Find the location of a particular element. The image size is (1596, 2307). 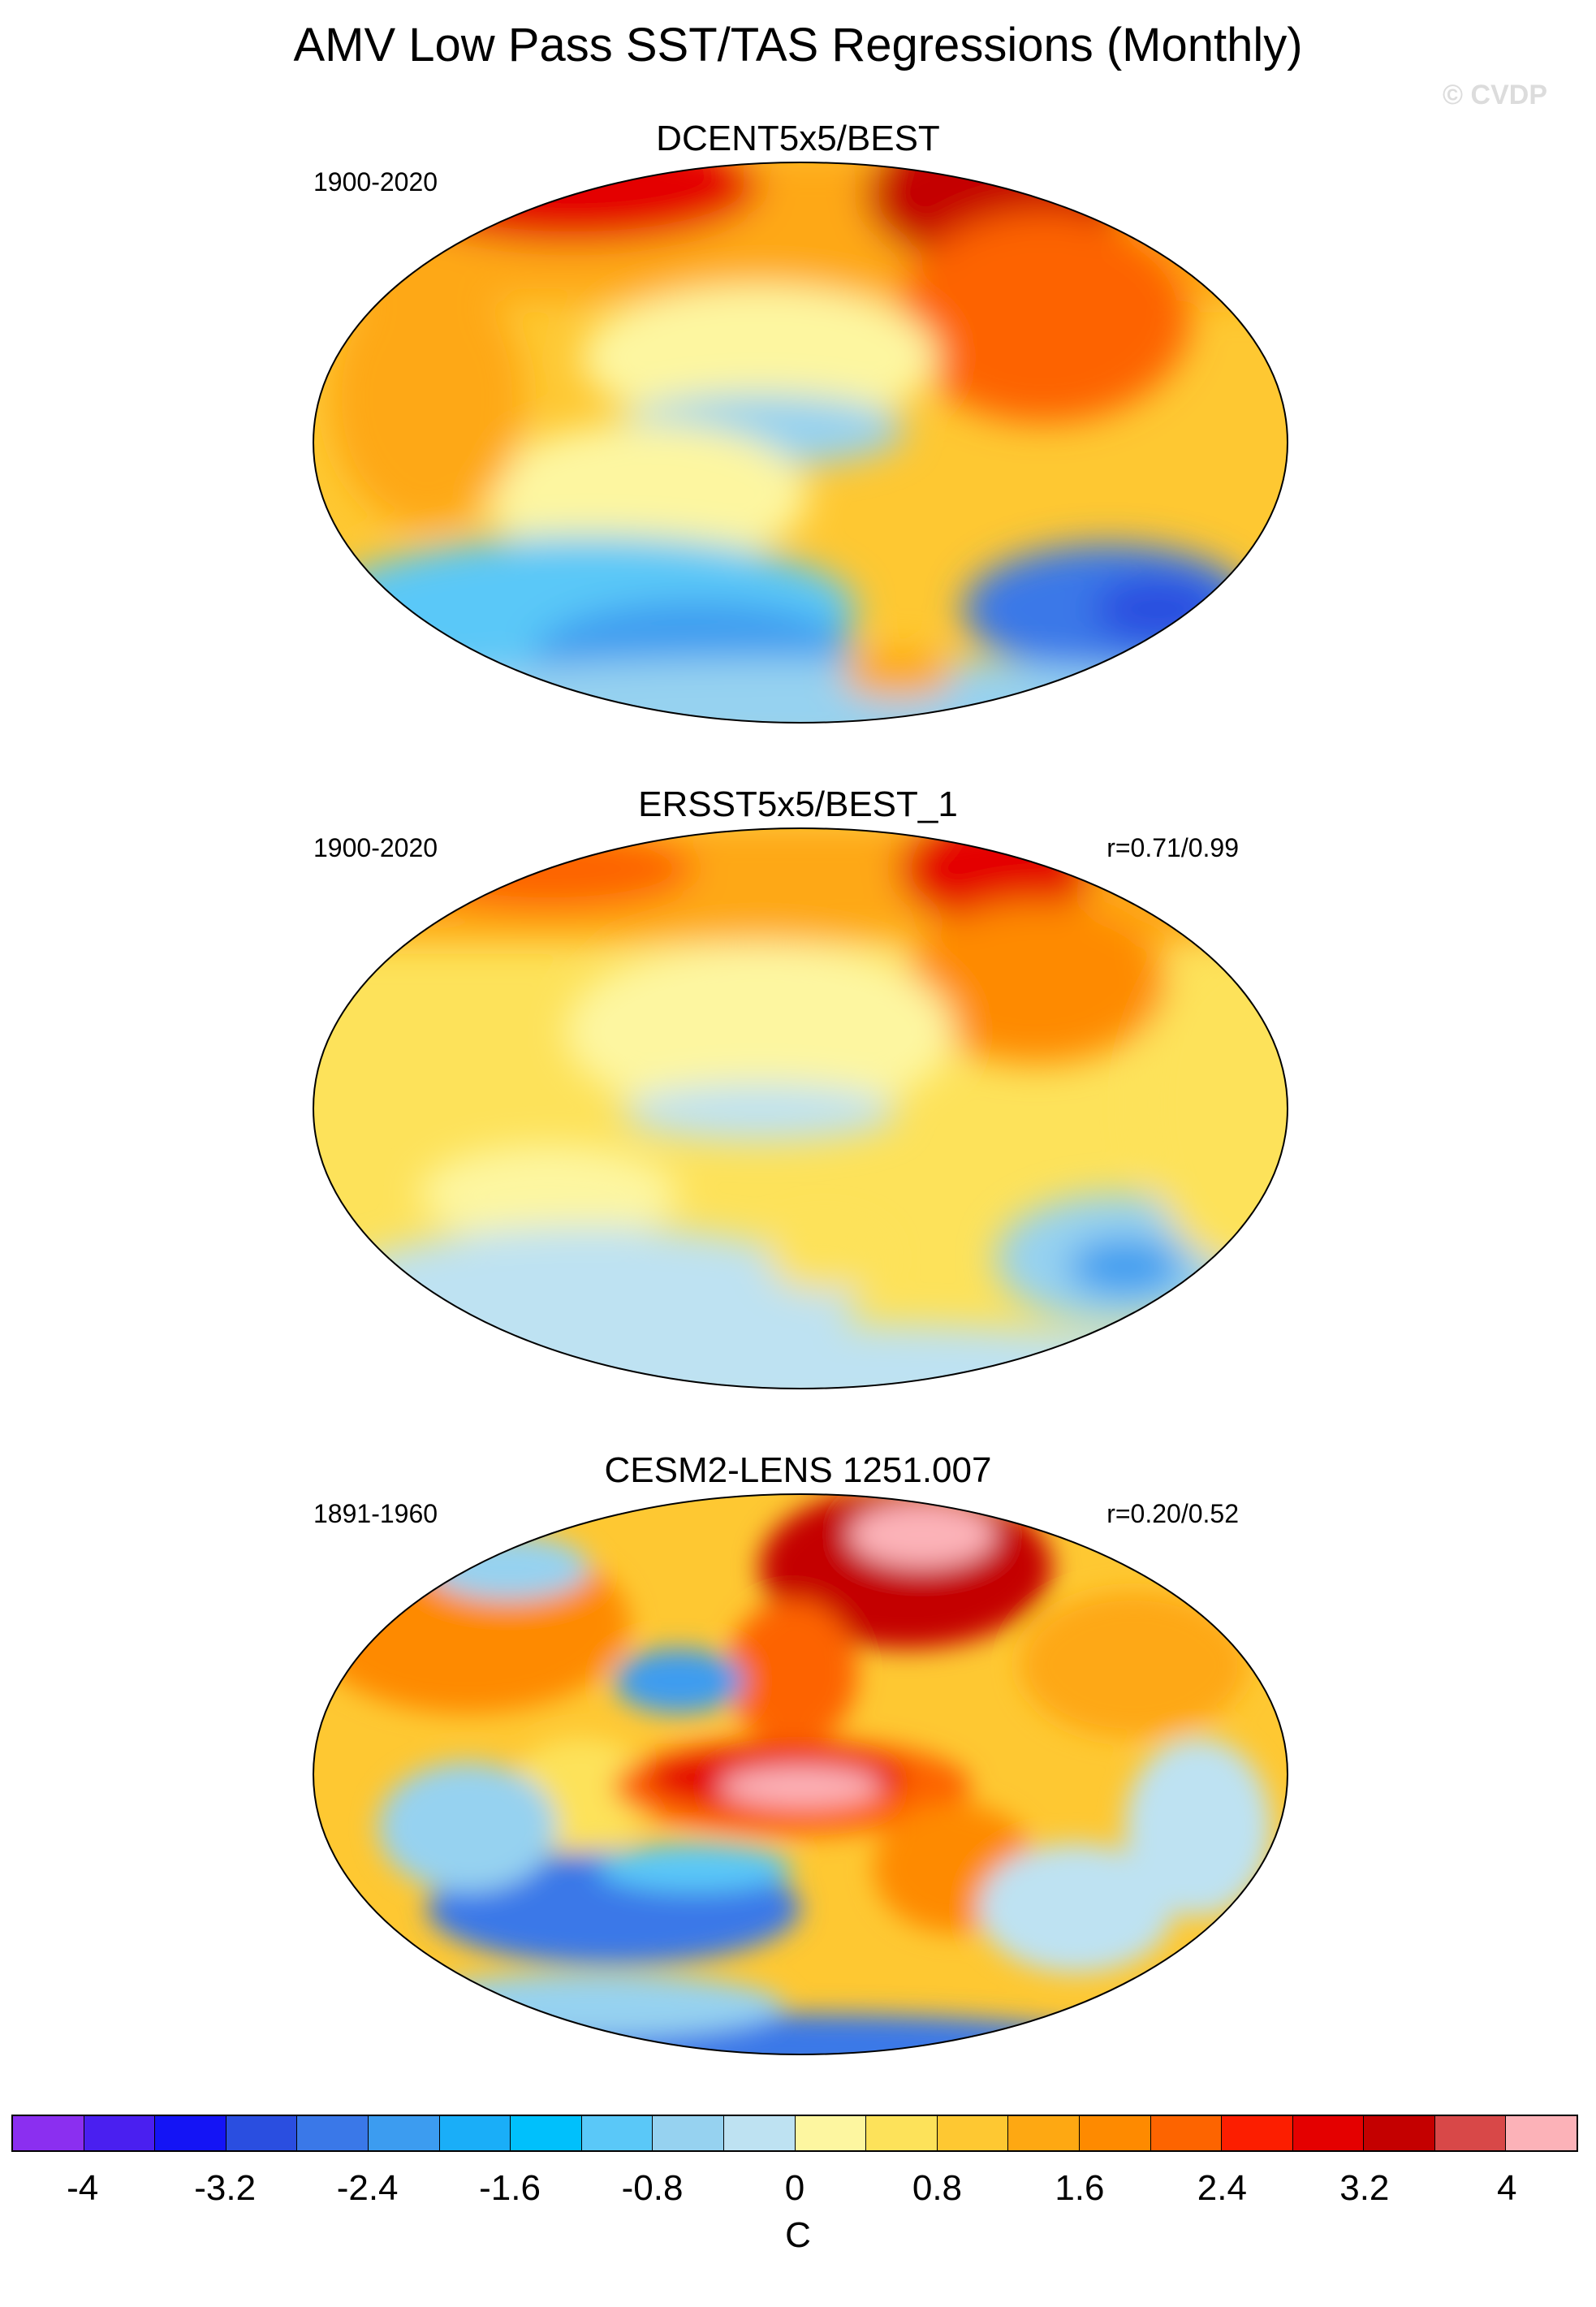

panel-3-title: CESM2-LENS 1251.007 is located at coordinates (798, 1470).